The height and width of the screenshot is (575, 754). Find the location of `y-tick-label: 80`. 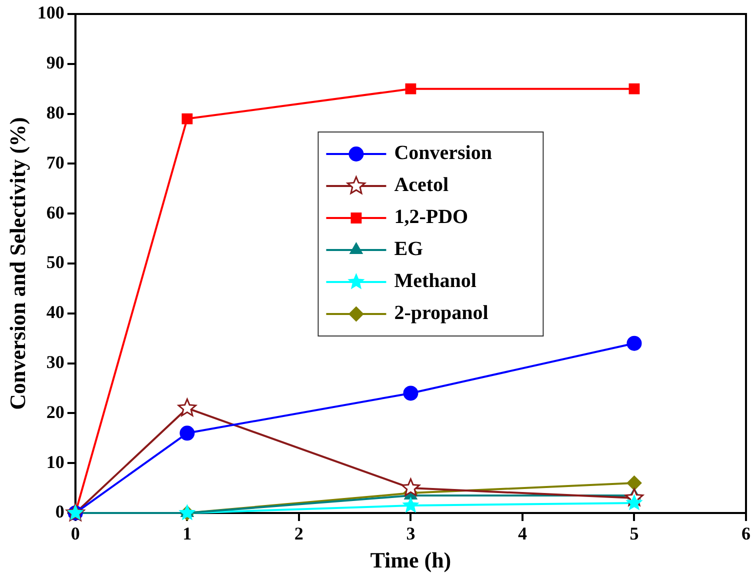

y-tick-label: 80 is located at coordinates (55, 112).